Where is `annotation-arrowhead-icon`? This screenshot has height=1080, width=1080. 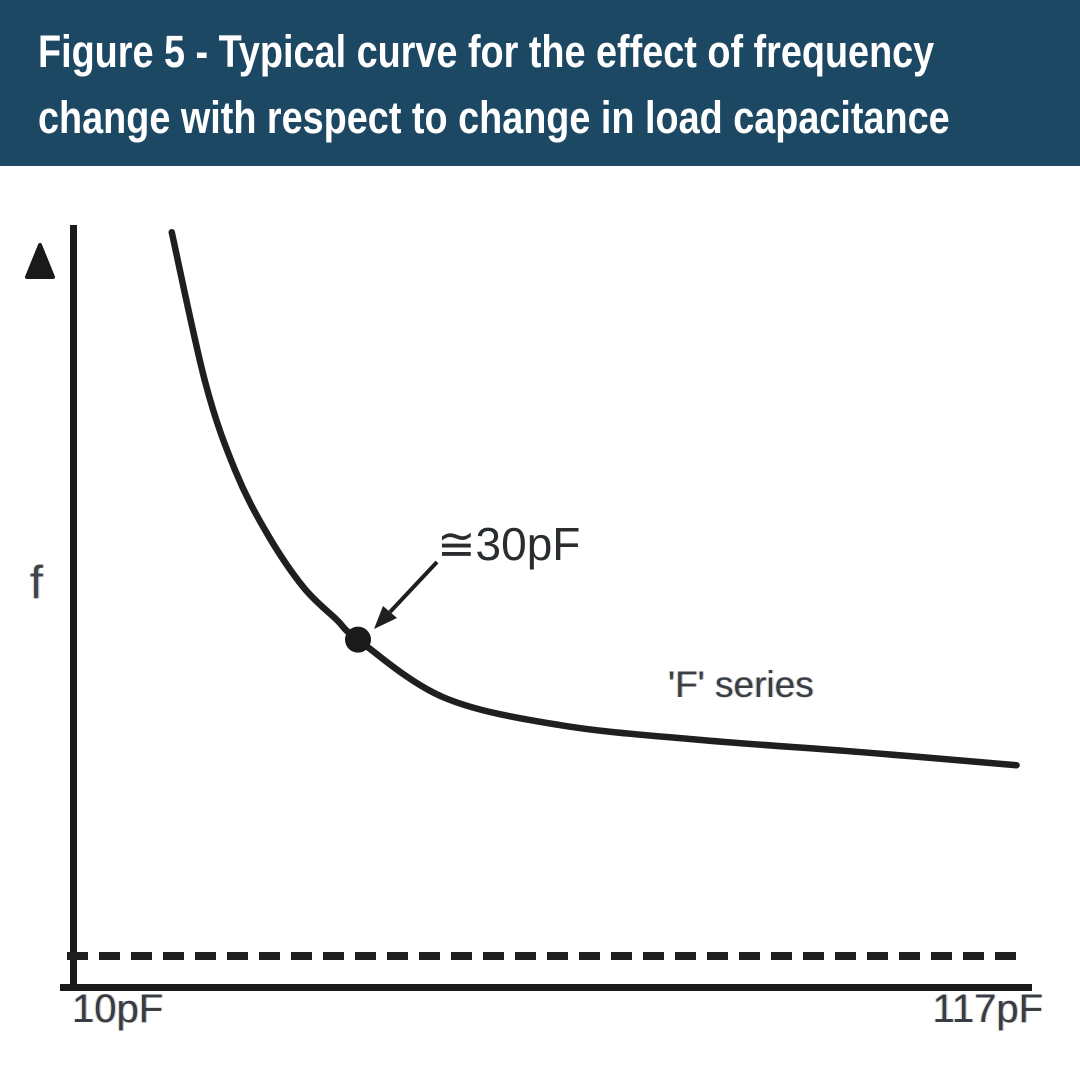
annotation-arrowhead-icon is located at coordinates (385, 617).